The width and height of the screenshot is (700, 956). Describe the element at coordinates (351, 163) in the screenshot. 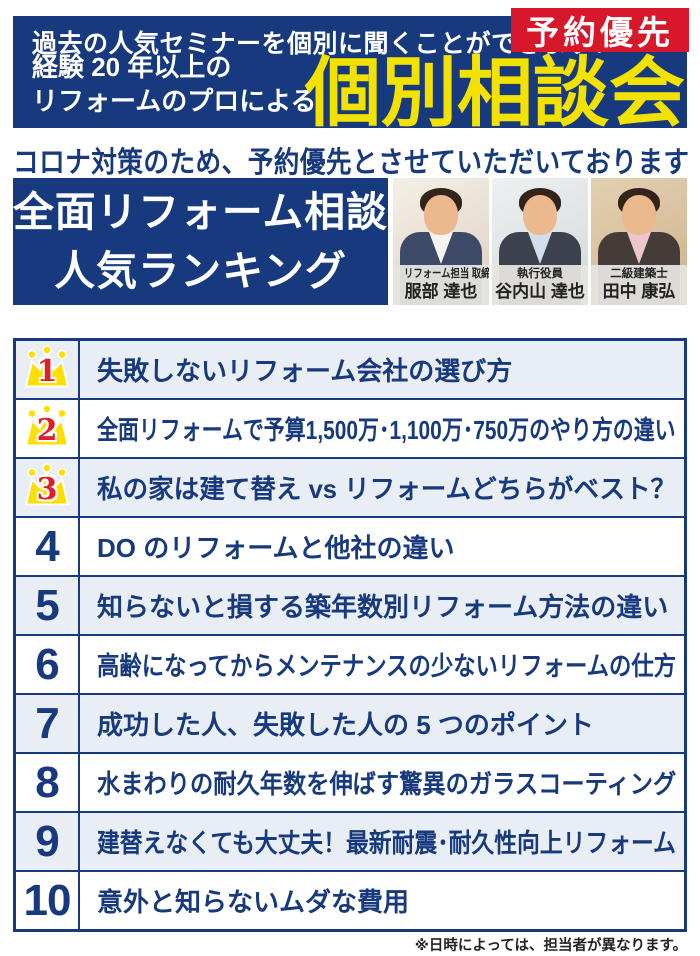

I see `covid-notice: コロナ対策のため、予約優先とさせていただいております` at that location.